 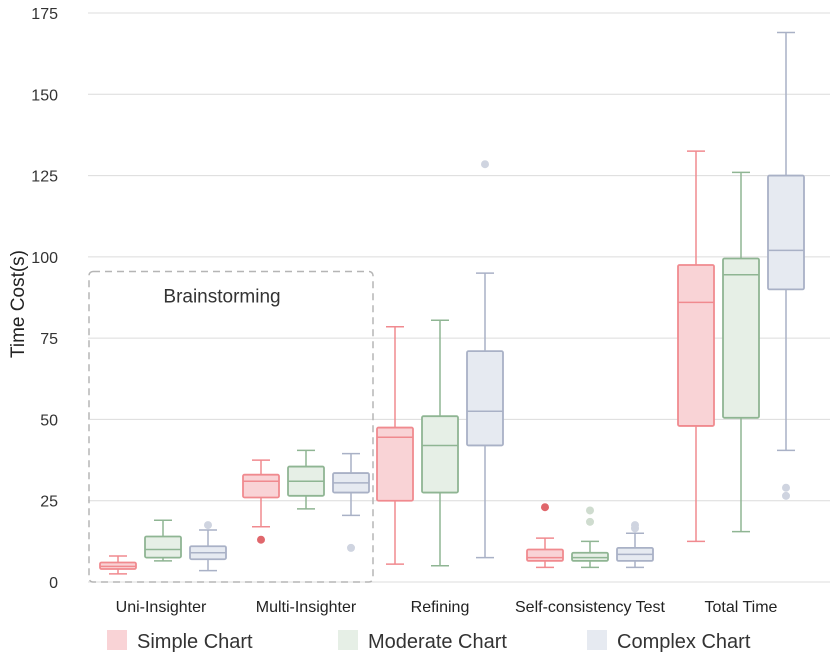 I want to click on y-tick-label-100: 100, so click(x=44, y=258).